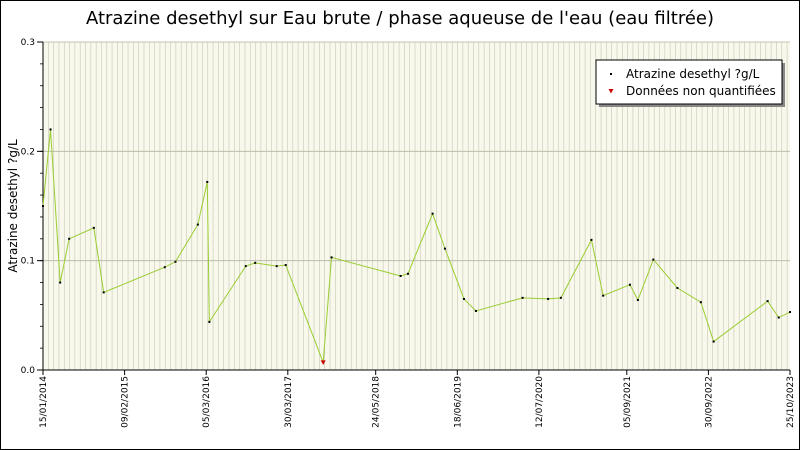 The width and height of the screenshot is (800, 450). I want to click on legend-box, so click(689, 82).